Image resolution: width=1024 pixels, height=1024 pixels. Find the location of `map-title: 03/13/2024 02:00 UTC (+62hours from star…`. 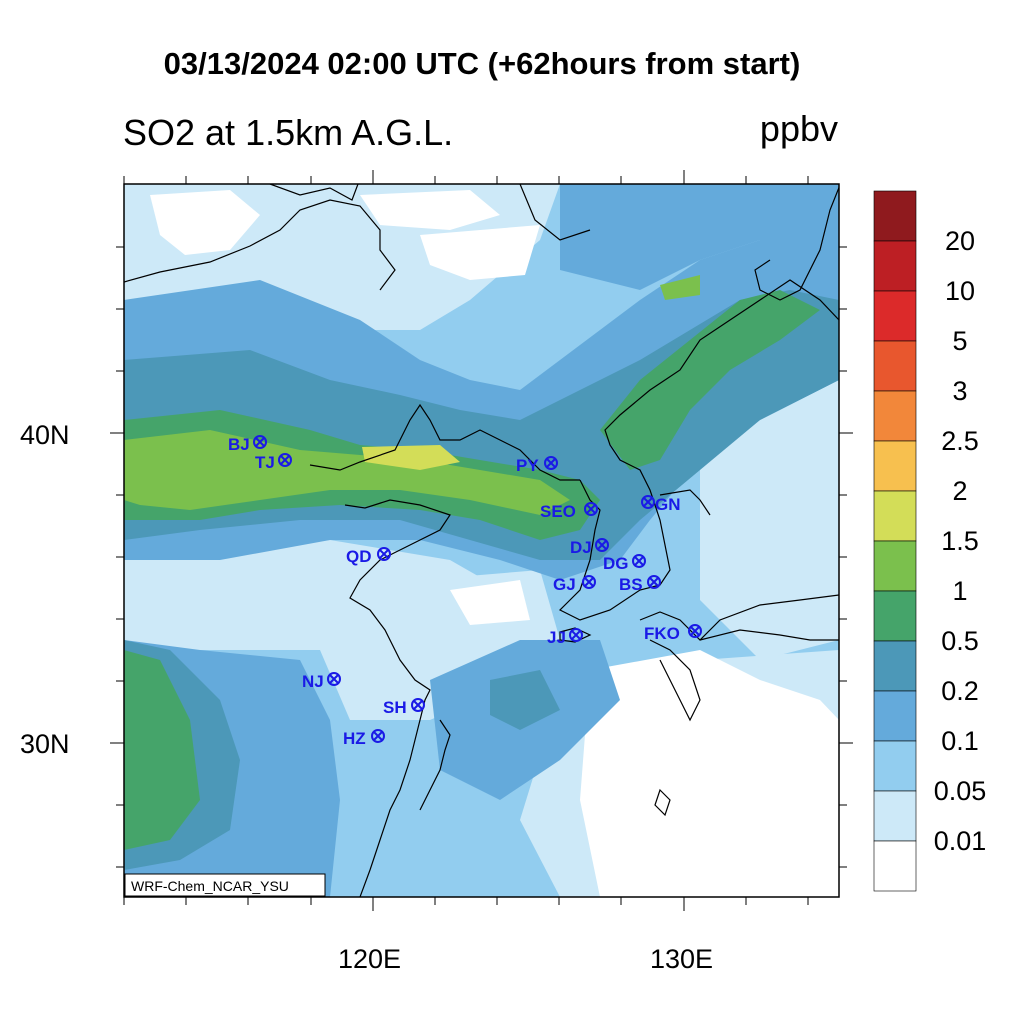

map-title: 03/13/2024 02:00 UTC (+62hours from star… is located at coordinates (482, 63).